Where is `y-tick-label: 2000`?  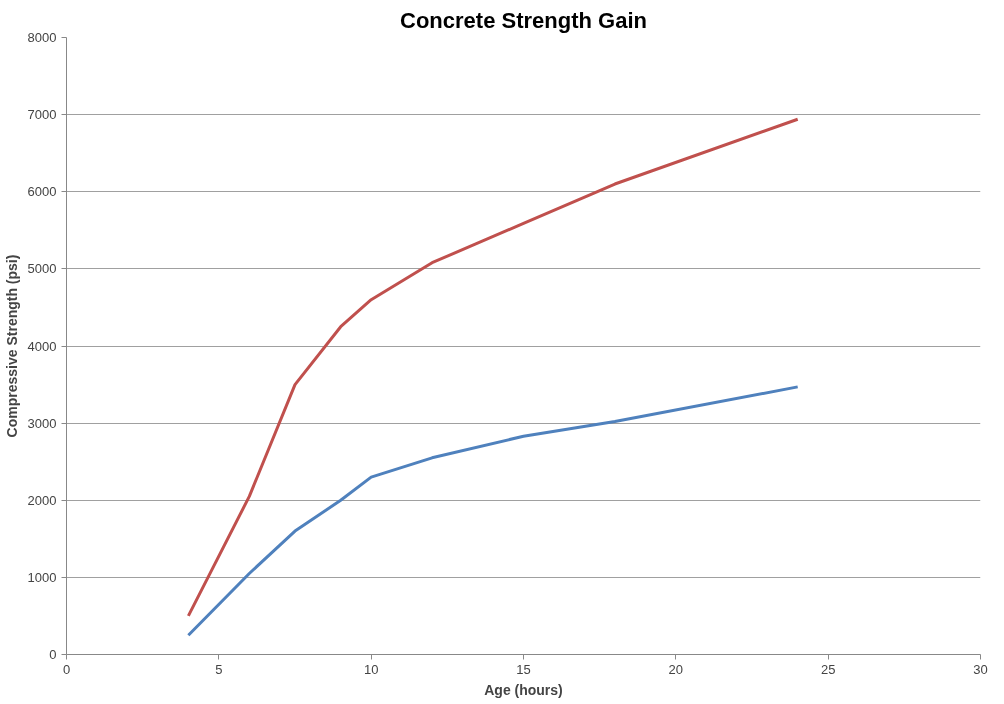 y-tick-label: 2000 is located at coordinates (42, 500).